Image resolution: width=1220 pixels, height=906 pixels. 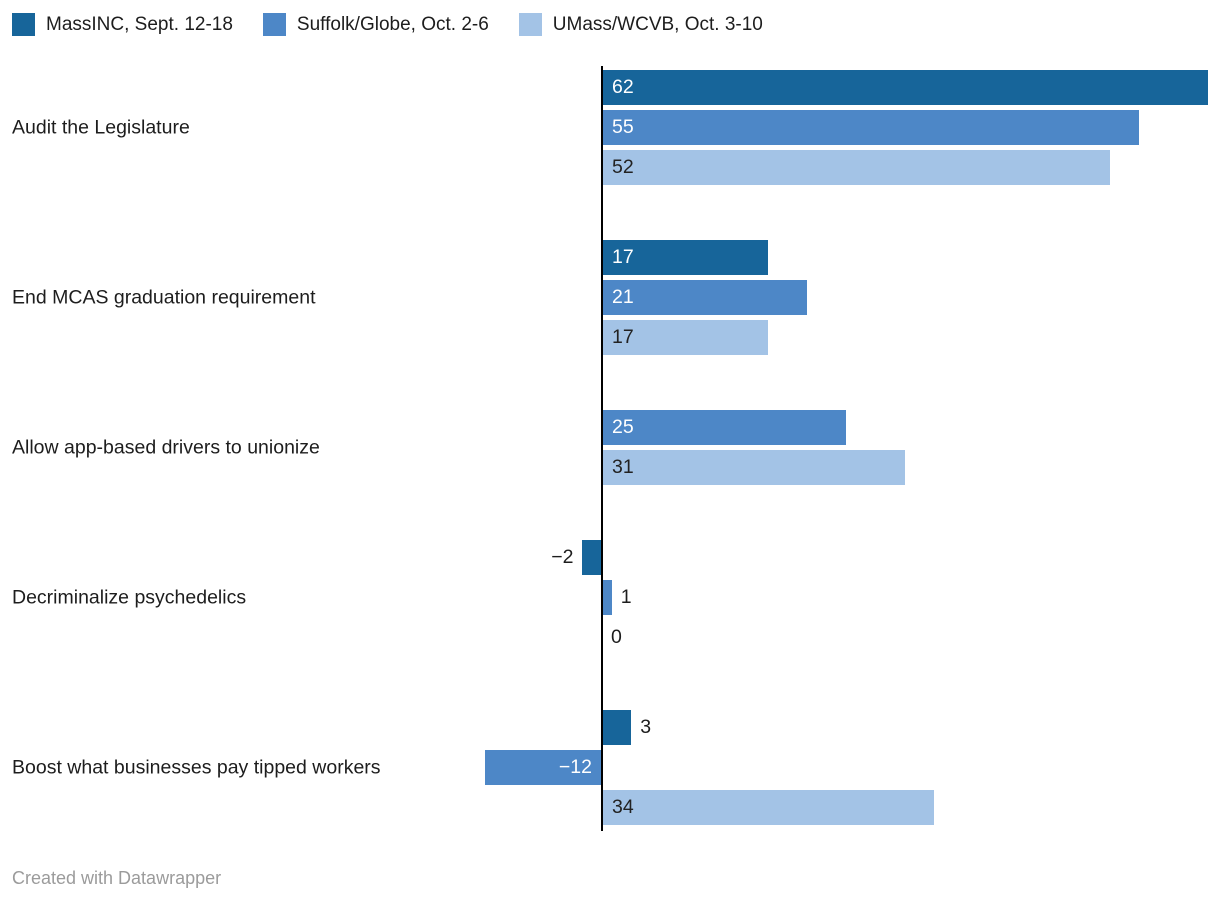 What do you see at coordinates (623, 297) in the screenshot?
I see `bar-value-label: 21` at bounding box center [623, 297].